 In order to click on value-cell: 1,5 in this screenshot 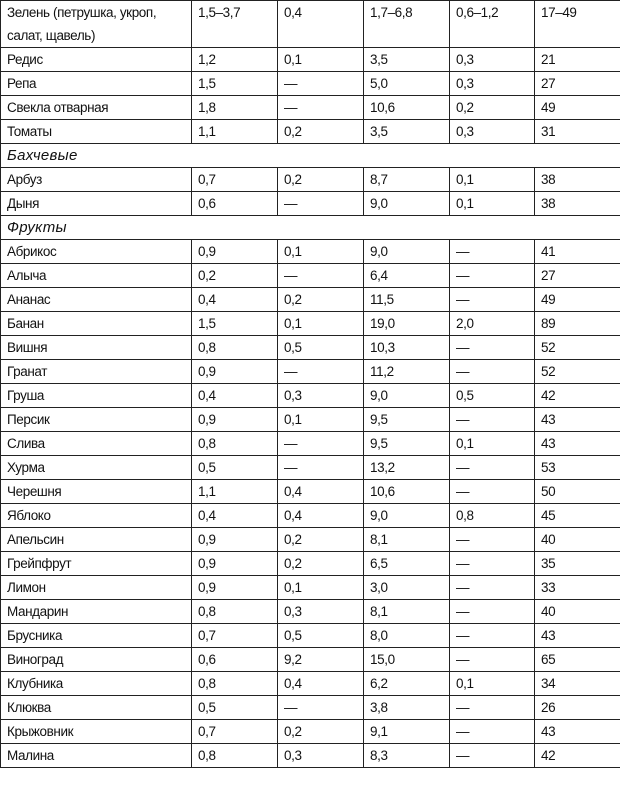, I will do `click(234, 323)`.